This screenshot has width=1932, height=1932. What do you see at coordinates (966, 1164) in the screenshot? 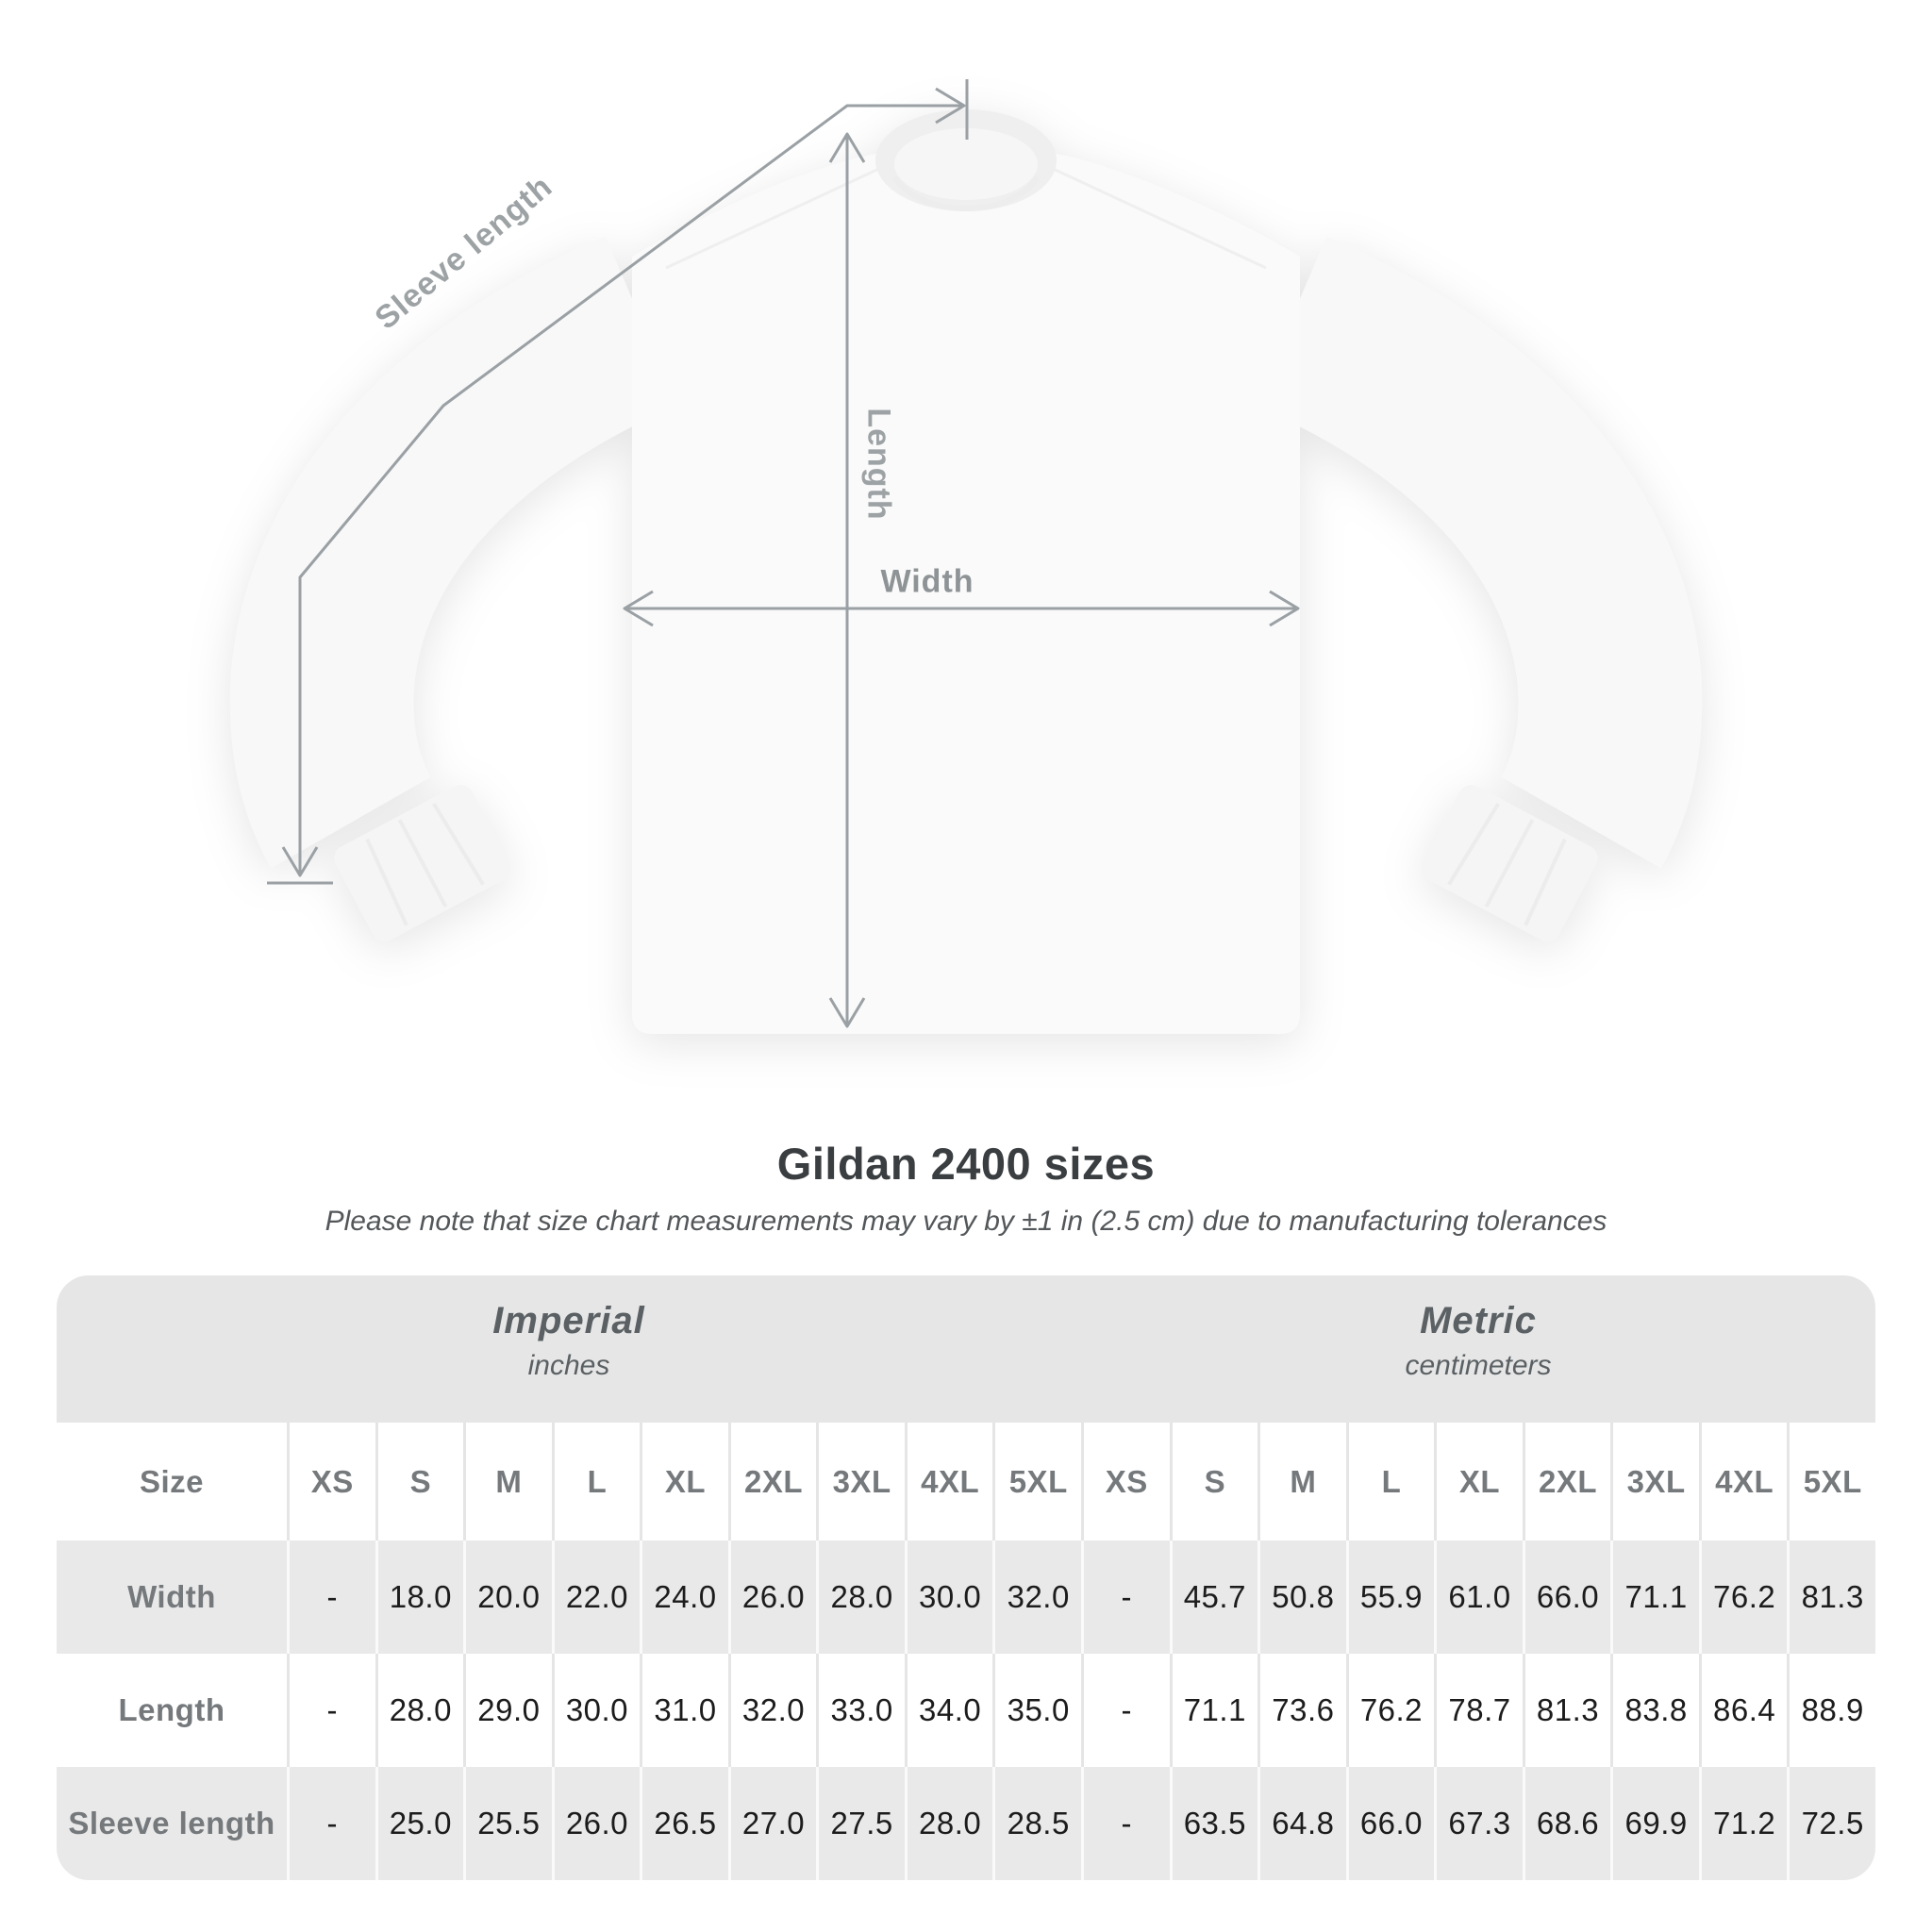
I see `page-title: Gildan 2400 sizes` at bounding box center [966, 1164].